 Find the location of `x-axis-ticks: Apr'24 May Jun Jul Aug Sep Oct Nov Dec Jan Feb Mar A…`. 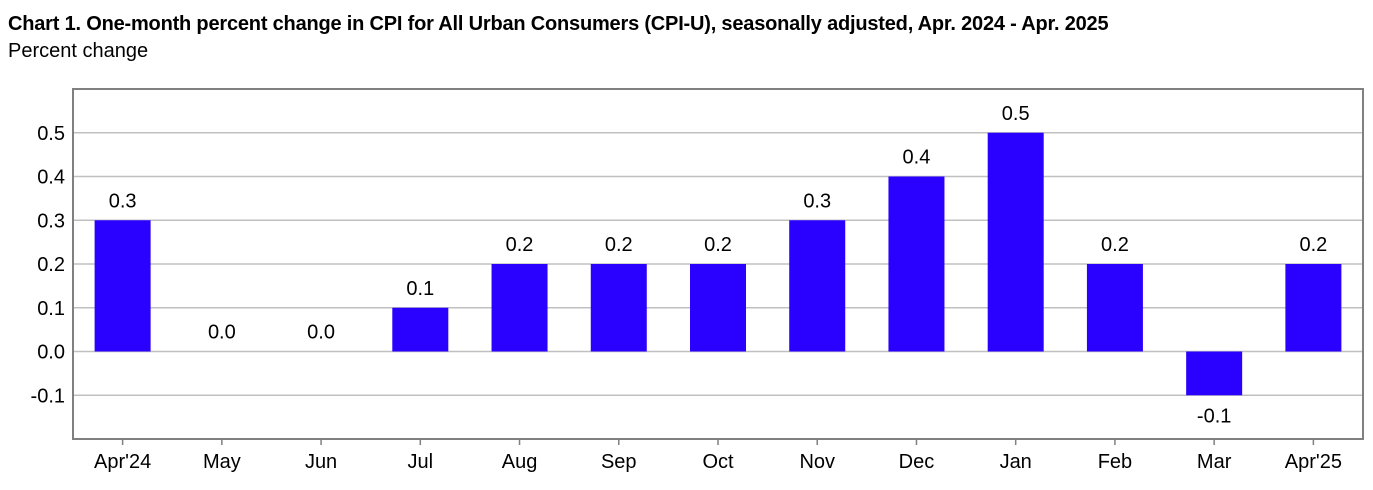

x-axis-ticks: Apr'24 May Jun Jul Aug Sep Oct Nov Dec Jan Feb Mar A… is located at coordinates (718, 456).